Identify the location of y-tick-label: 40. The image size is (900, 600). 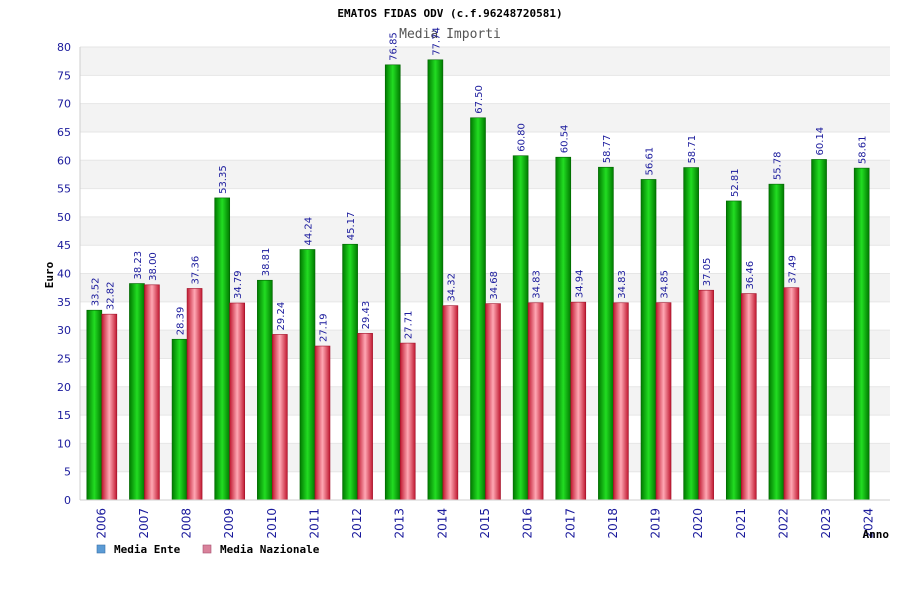
(64, 274).